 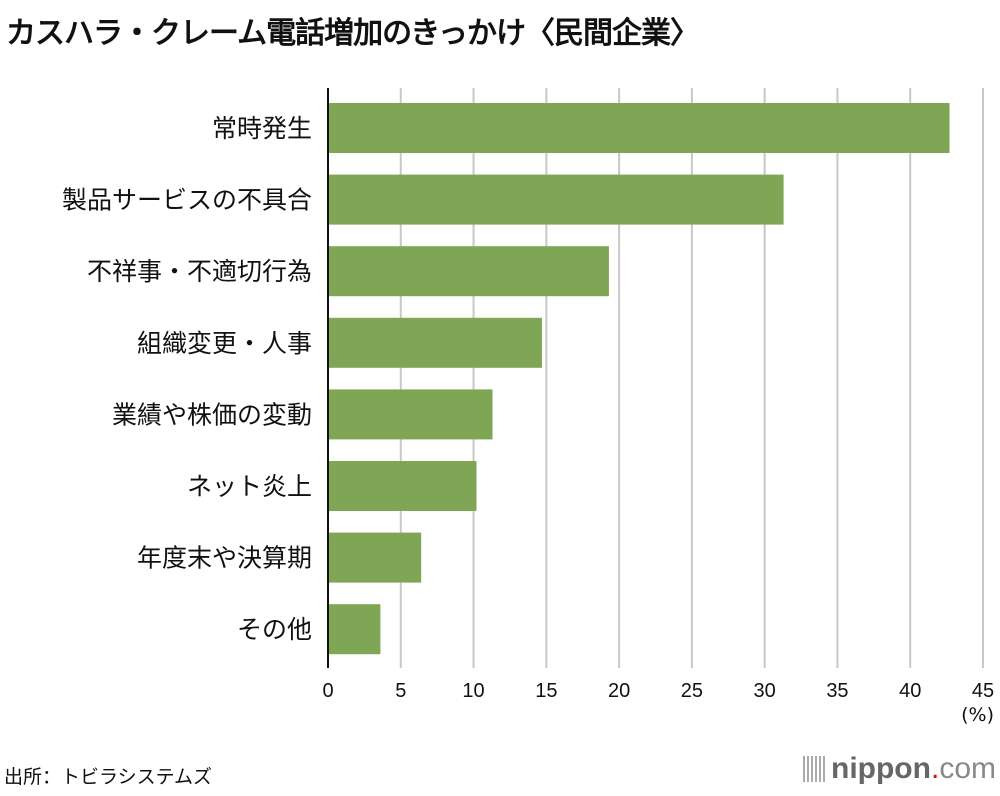 I want to click on logo-name: nippon, so click(x=881, y=768).